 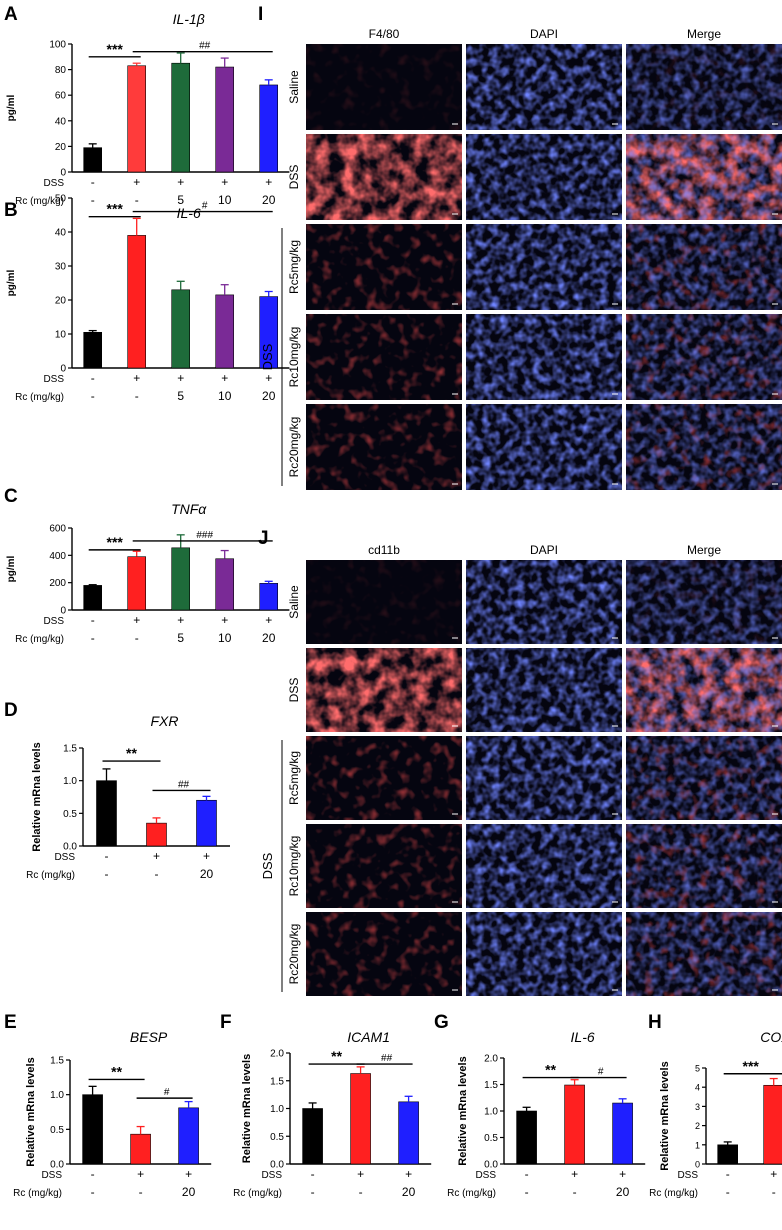 I want to click on row-label: Saline, so click(x=294, y=87).